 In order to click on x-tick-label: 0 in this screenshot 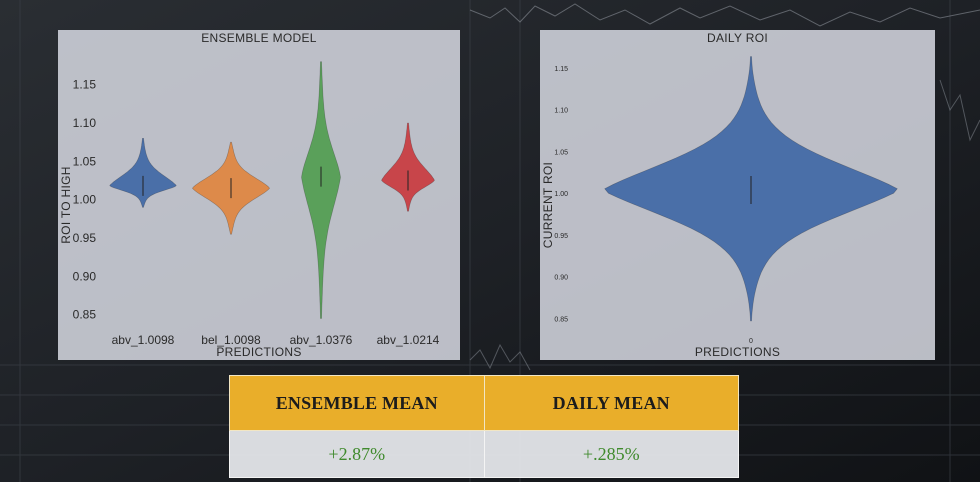, I will do `click(751, 341)`.